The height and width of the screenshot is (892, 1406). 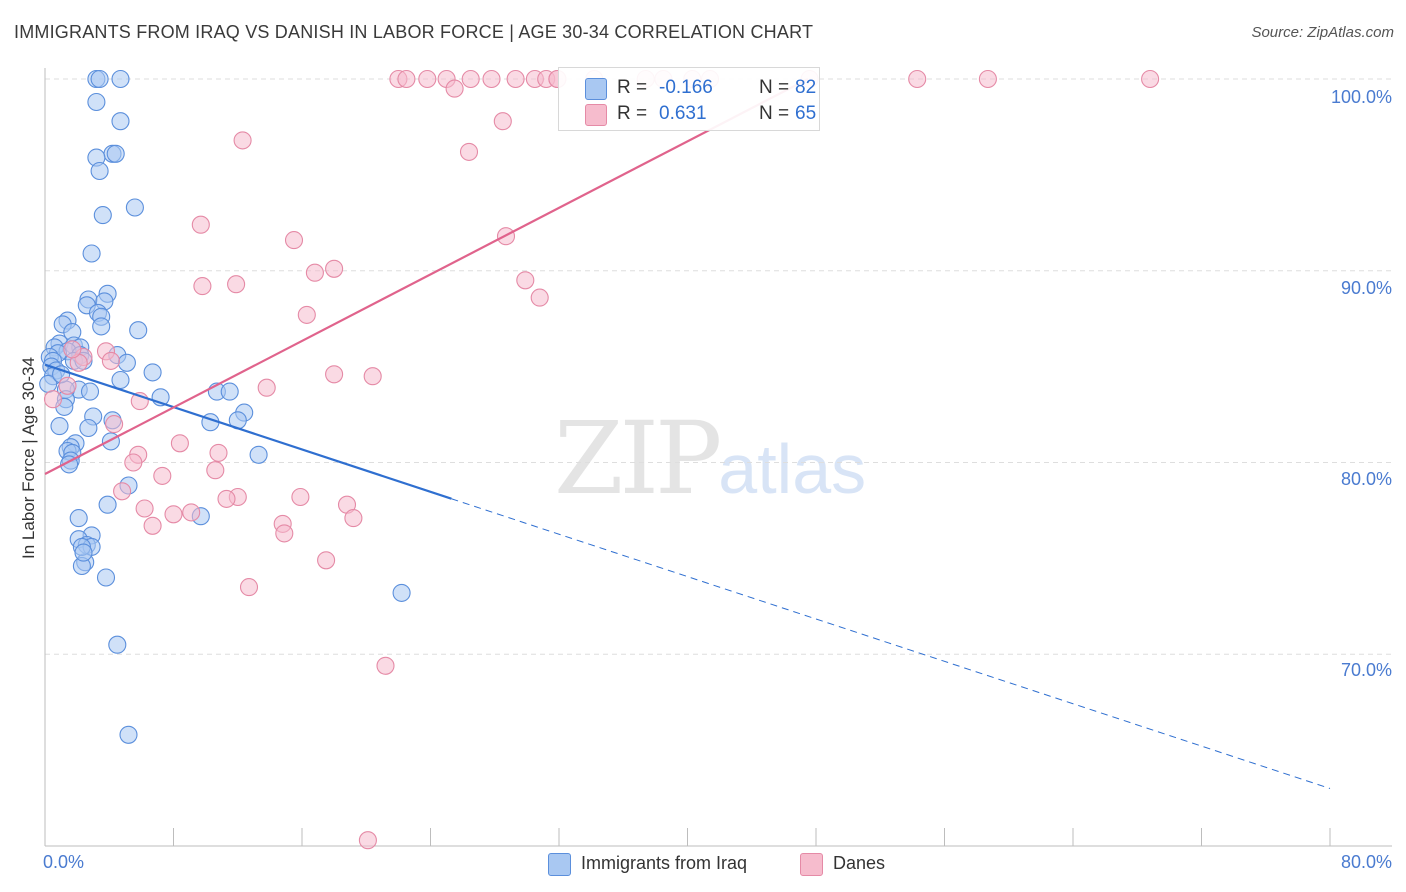 I want to click on y-tick-label-90: 90.0%, so click(x=1366, y=288).